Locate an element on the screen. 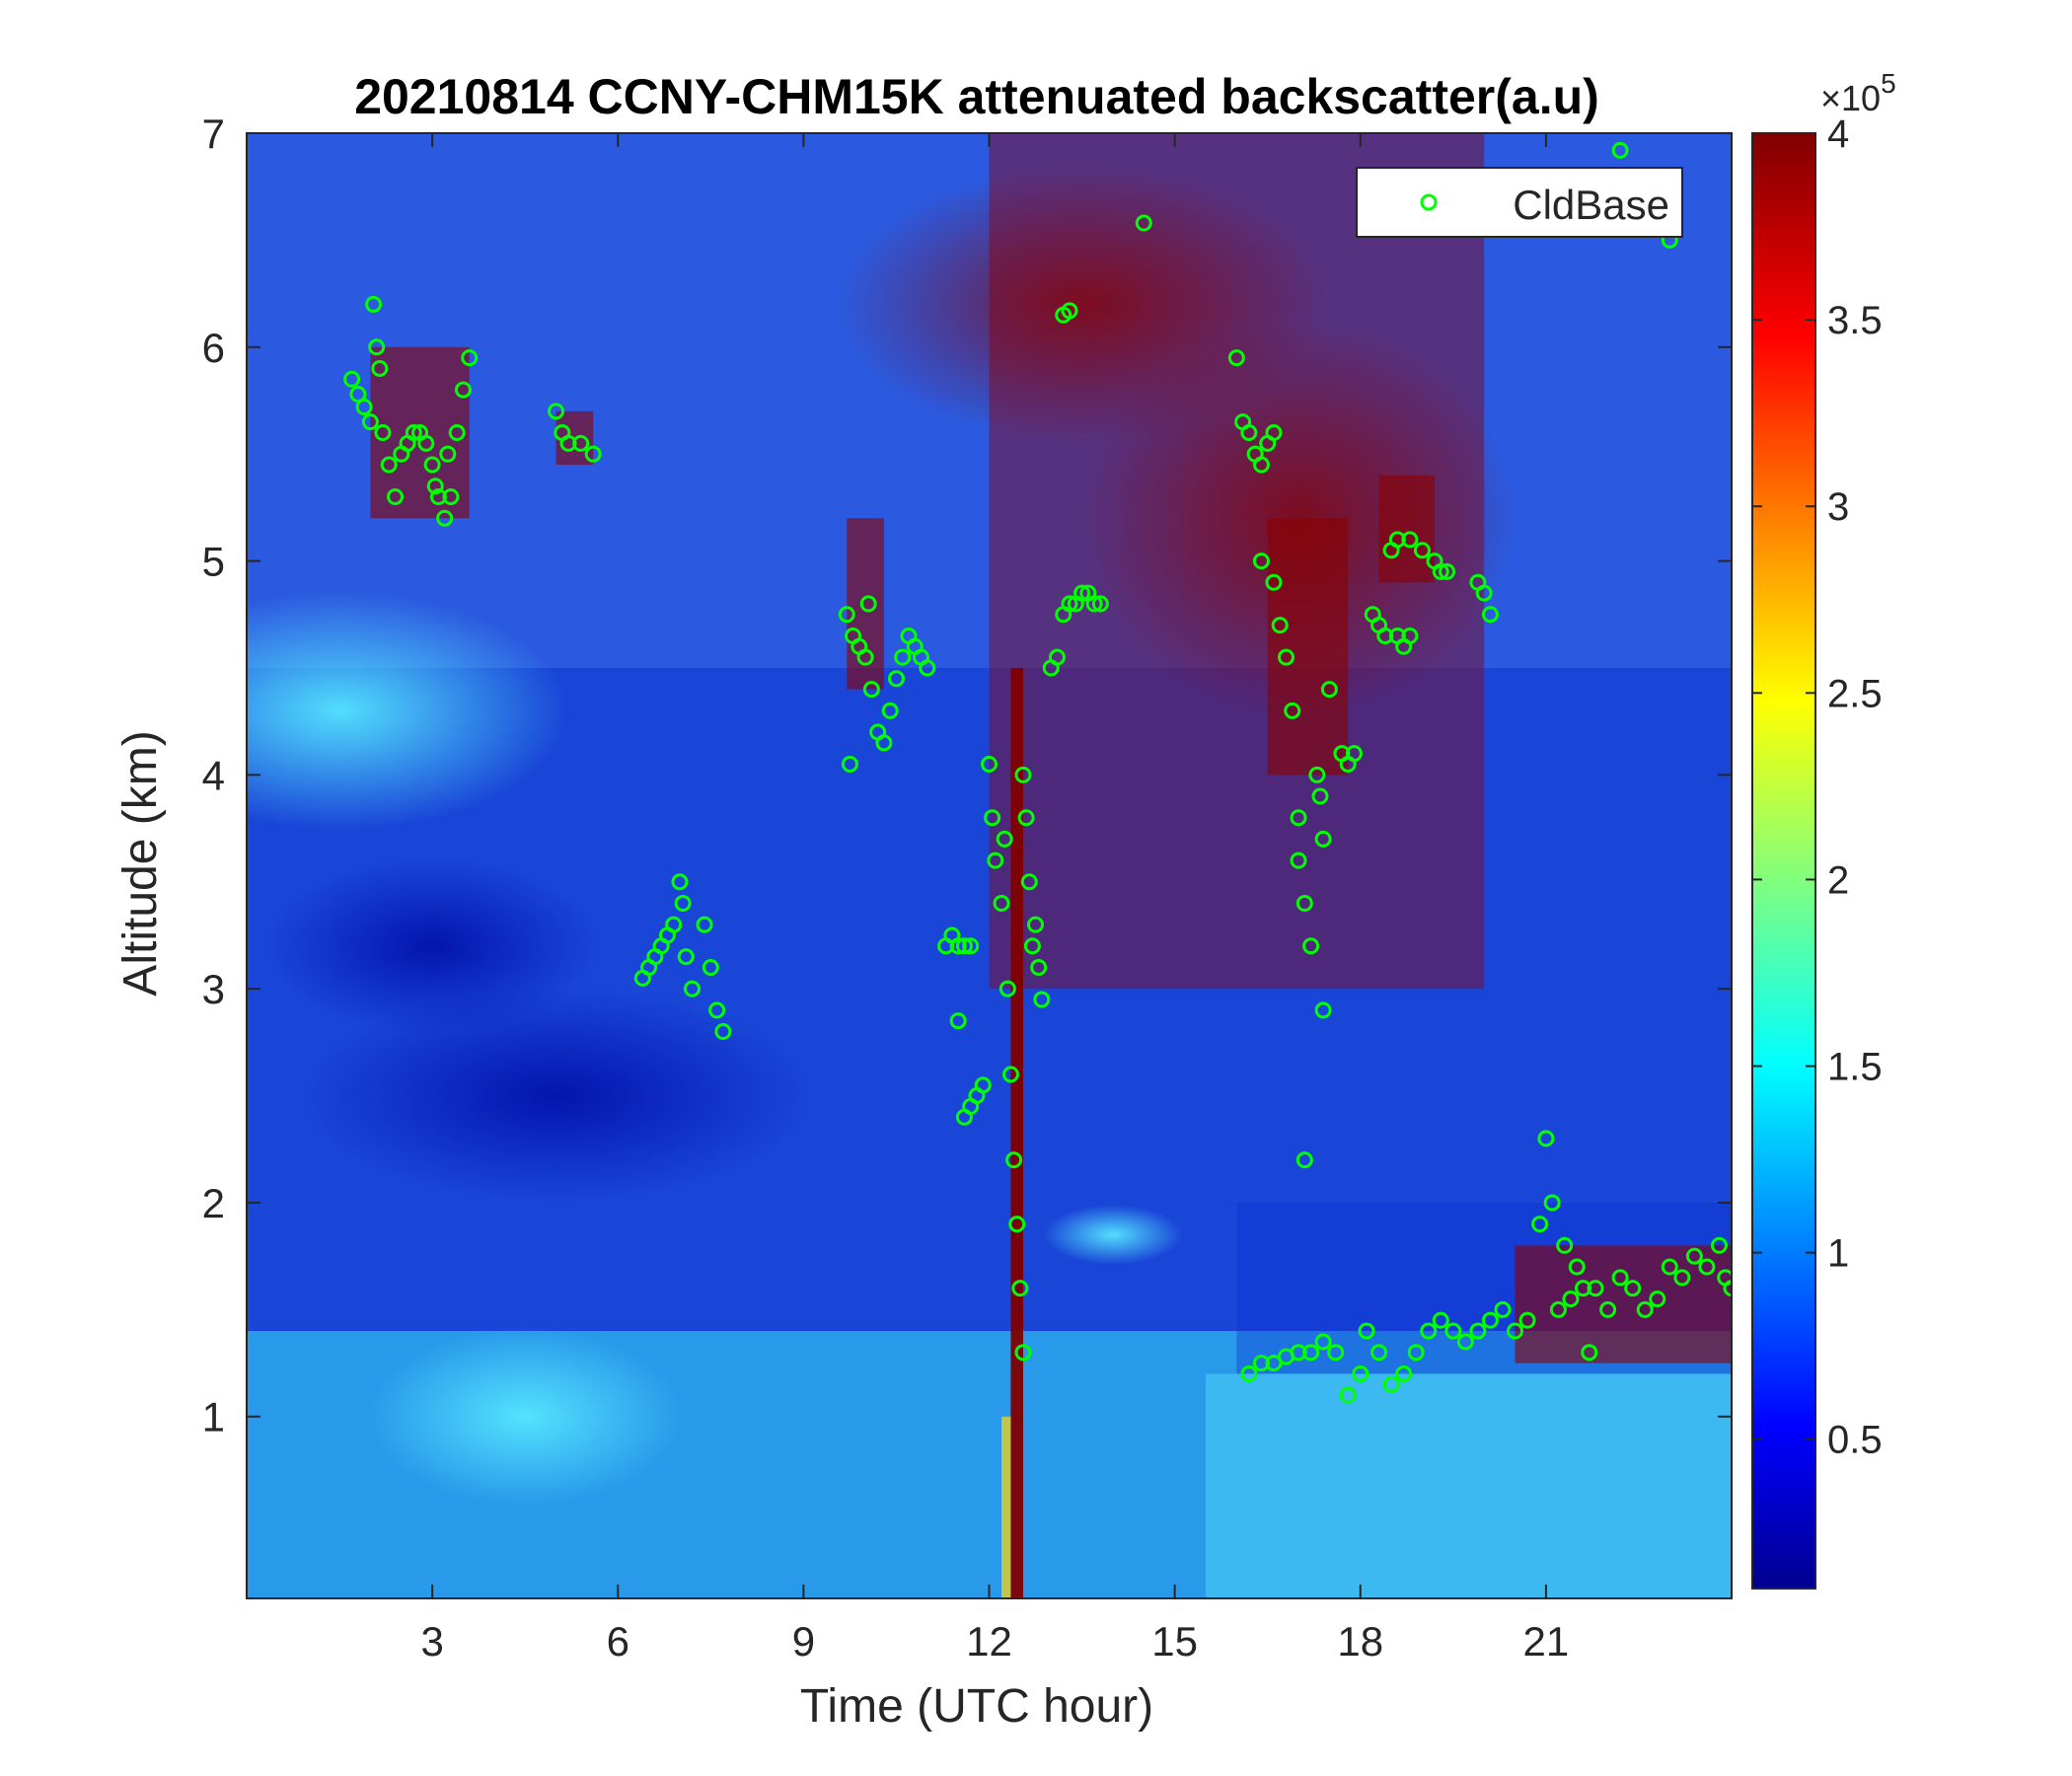 The width and height of the screenshot is (2072, 1776). colorbar-multiplier: ×10⁵ is located at coordinates (1858, 93).